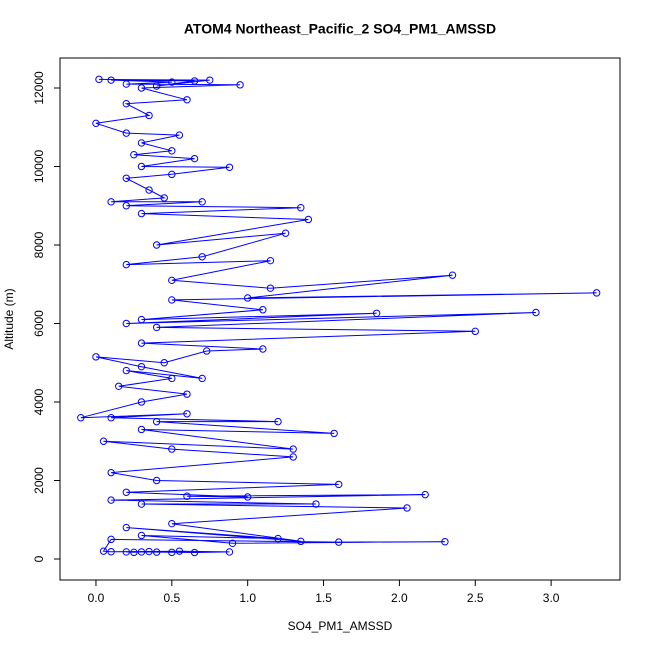 Image resolution: width=650 pixels, height=650 pixels. Describe the element at coordinates (96, 598) in the screenshot. I see `x-tick-label: 0.0` at that location.